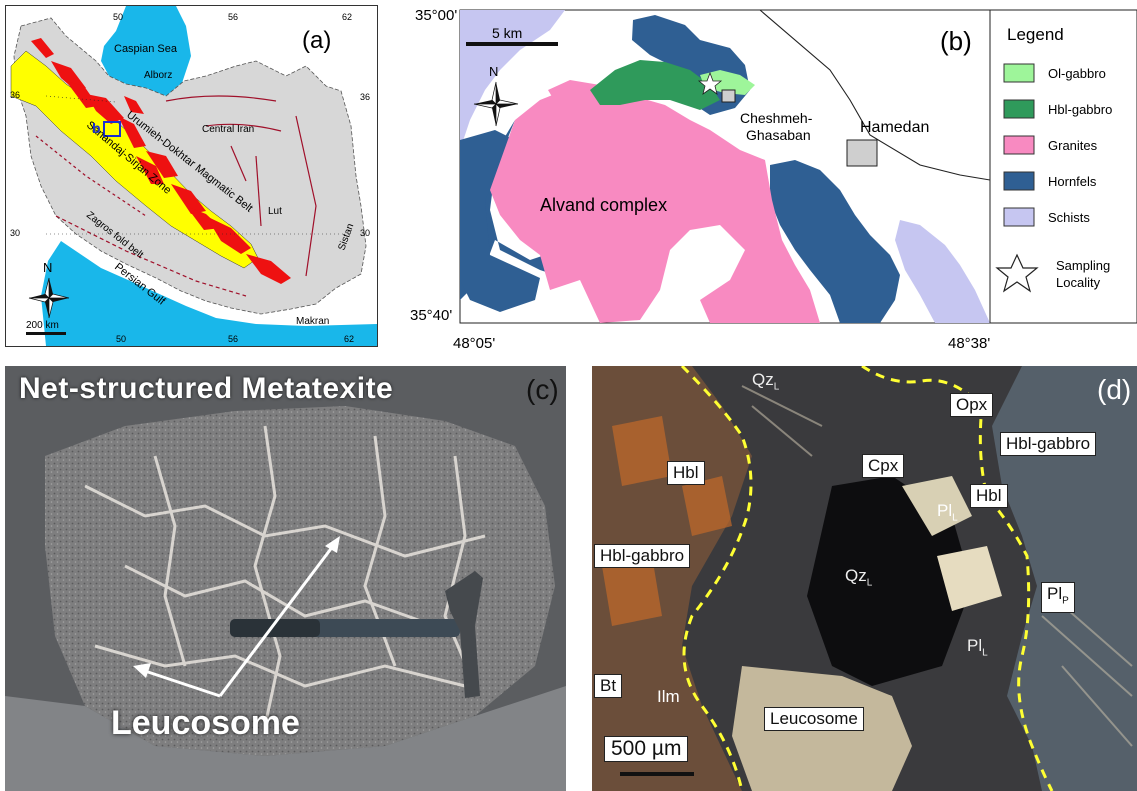  I want to click on leucosome-label: Leucosome, so click(205, 723).